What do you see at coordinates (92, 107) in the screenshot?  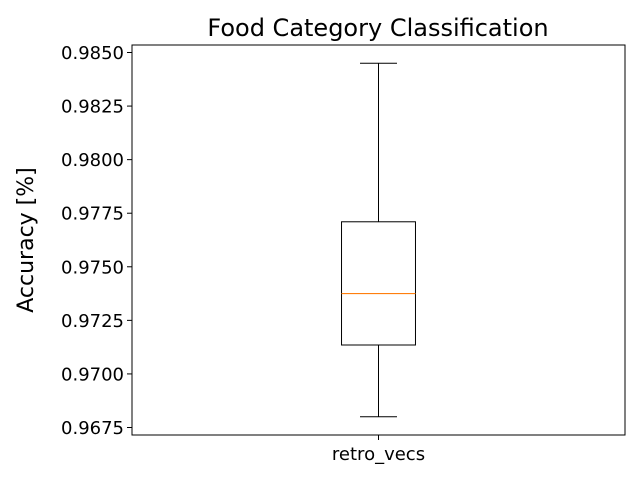 I see `y-tick-label: 0.9825` at bounding box center [92, 107].